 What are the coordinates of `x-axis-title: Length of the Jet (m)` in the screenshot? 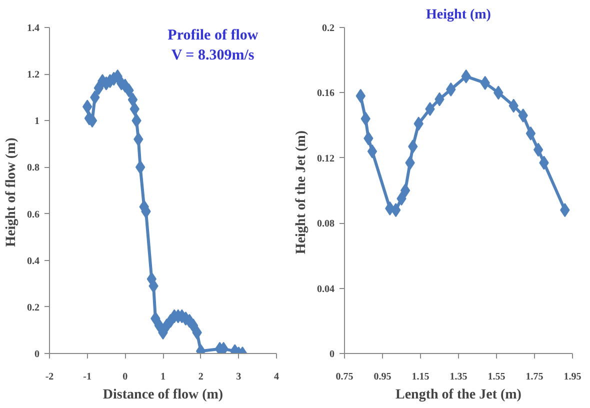 It's located at (459, 395).